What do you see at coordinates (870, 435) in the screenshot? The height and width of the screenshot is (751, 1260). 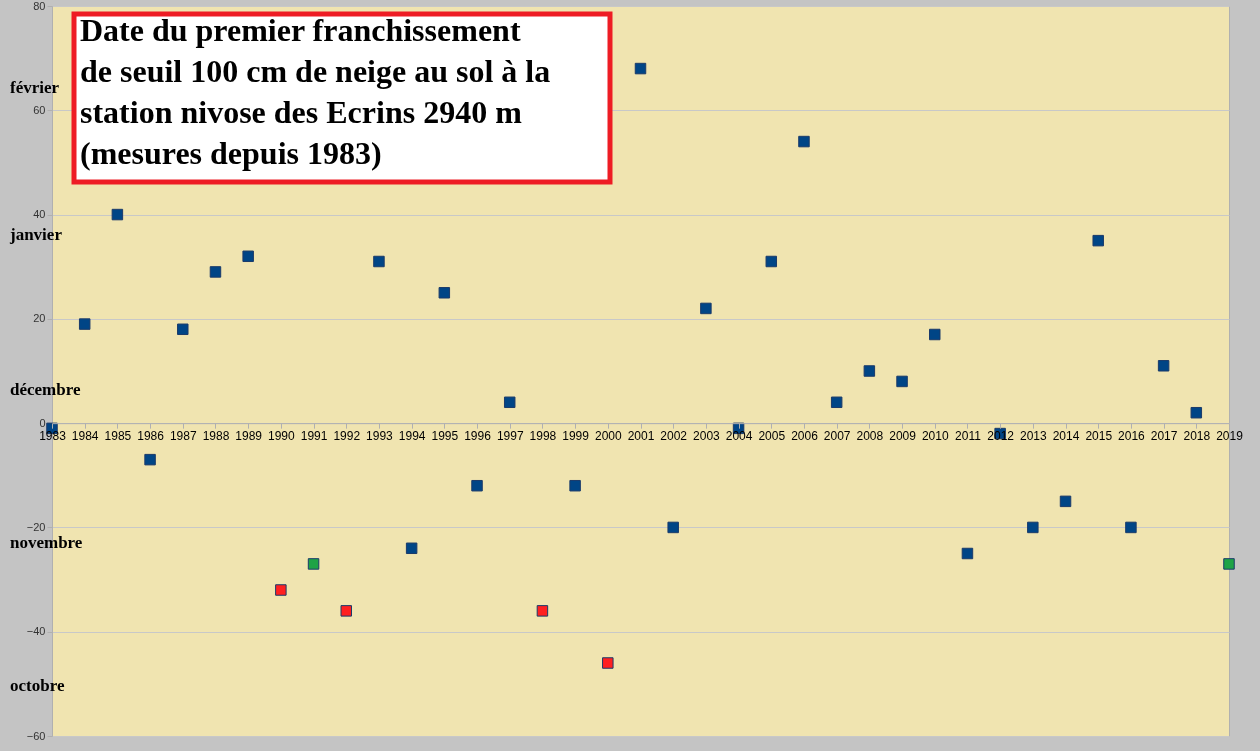 I see `x-tick-label: 2008` at bounding box center [870, 435].